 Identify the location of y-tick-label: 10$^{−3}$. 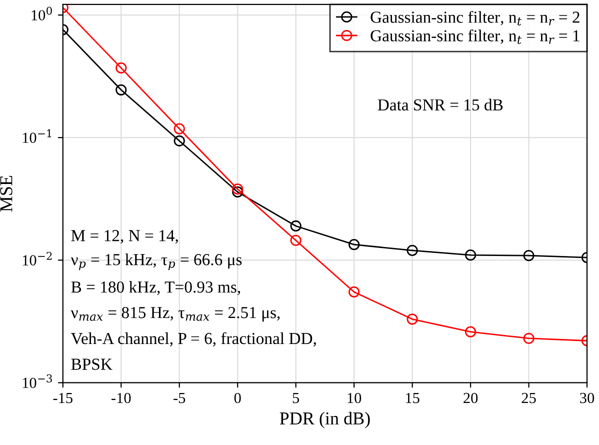
(37, 381).